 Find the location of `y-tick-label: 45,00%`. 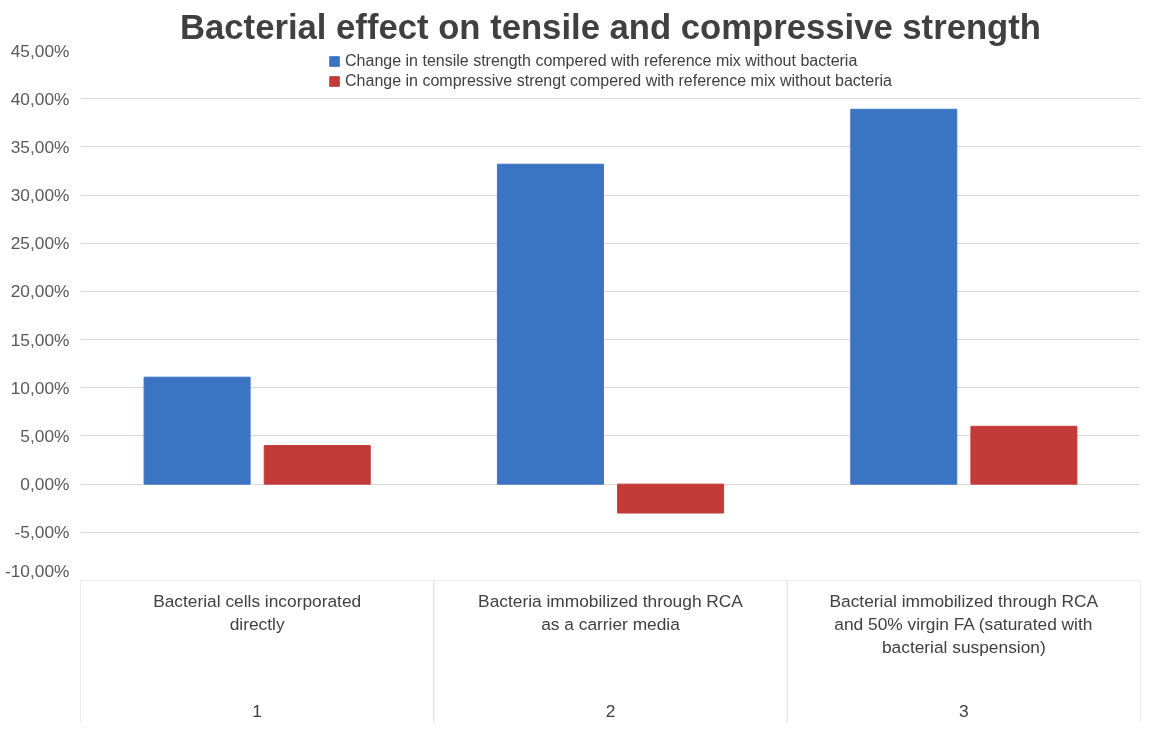

y-tick-label: 45,00% is located at coordinates (40, 50).